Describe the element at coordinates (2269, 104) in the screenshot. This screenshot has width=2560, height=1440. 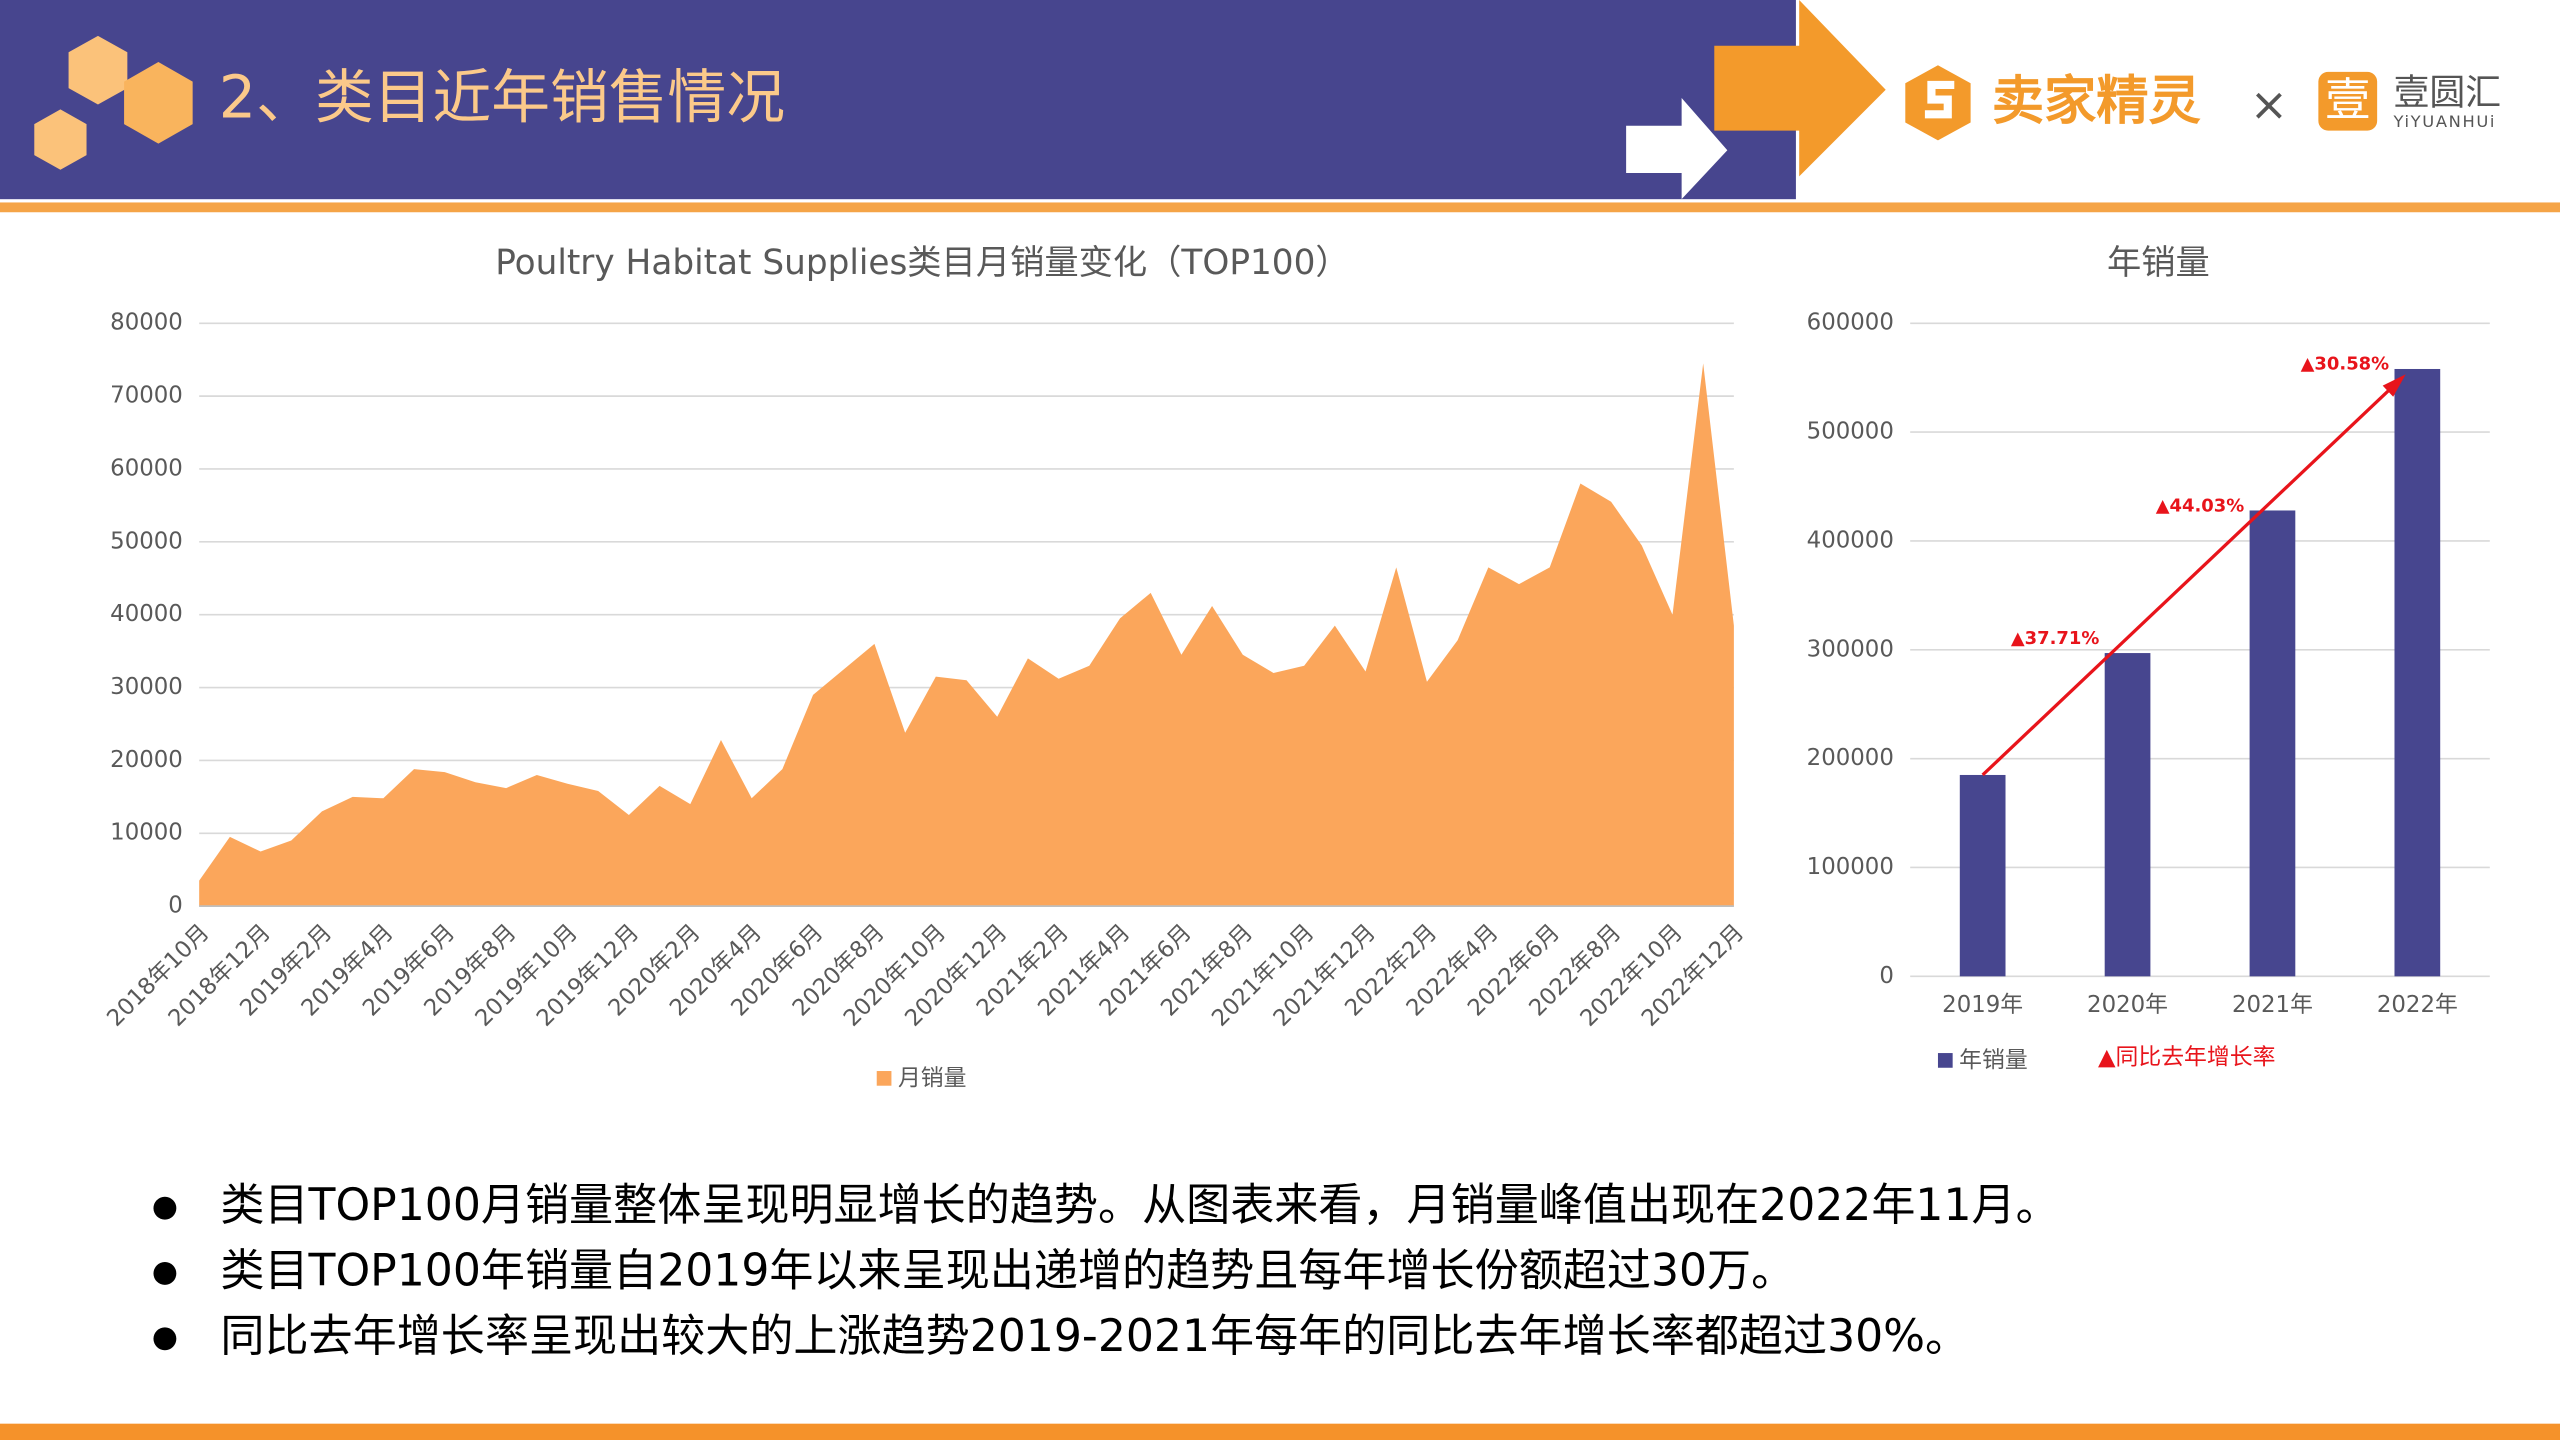
I see `logo-times: ×` at that location.